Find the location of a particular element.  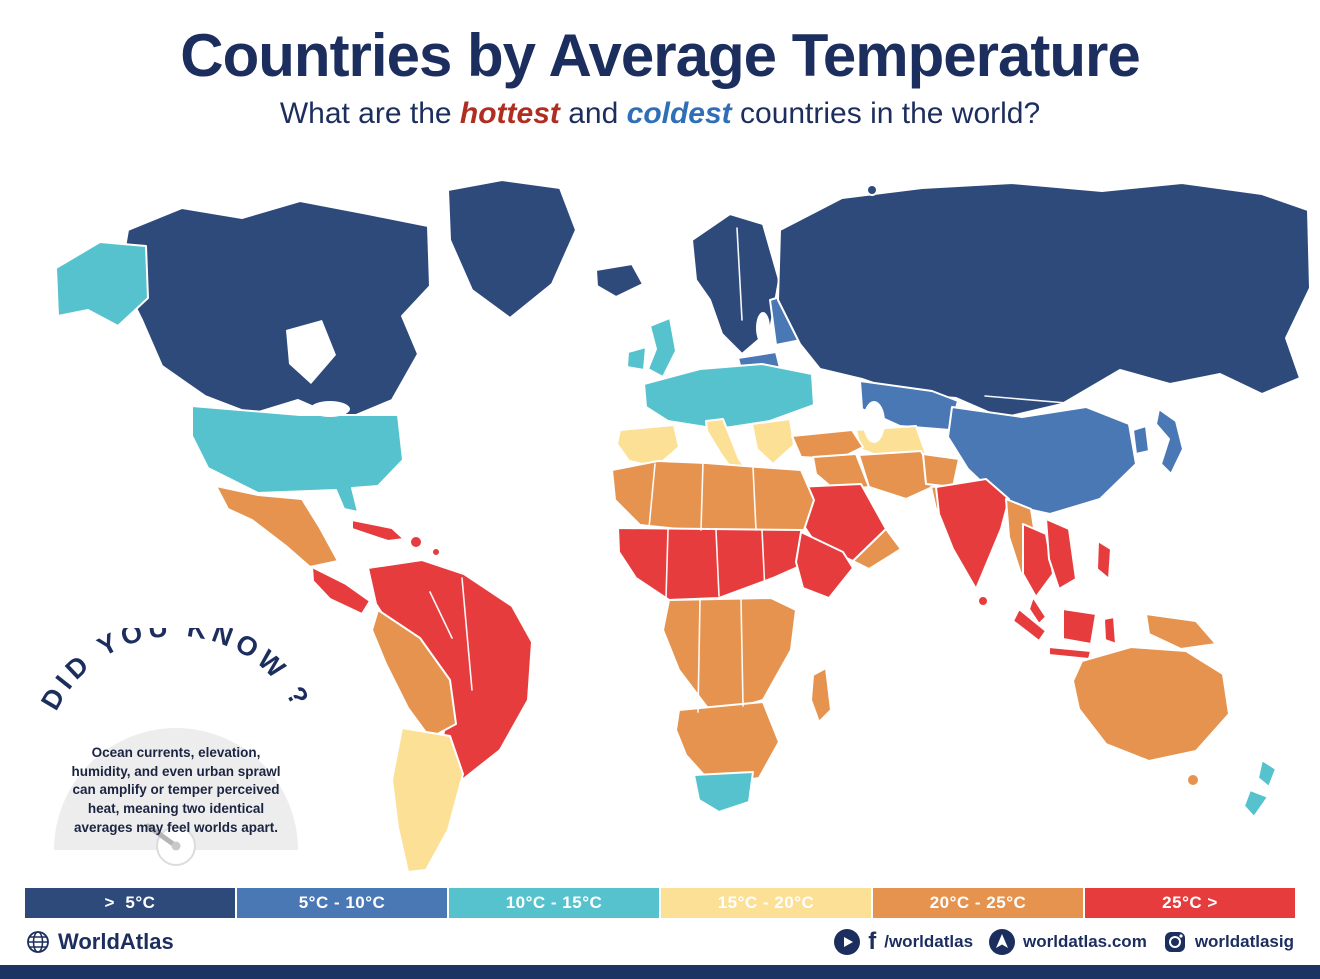

seas-overlay is located at coordinates (585, 377).